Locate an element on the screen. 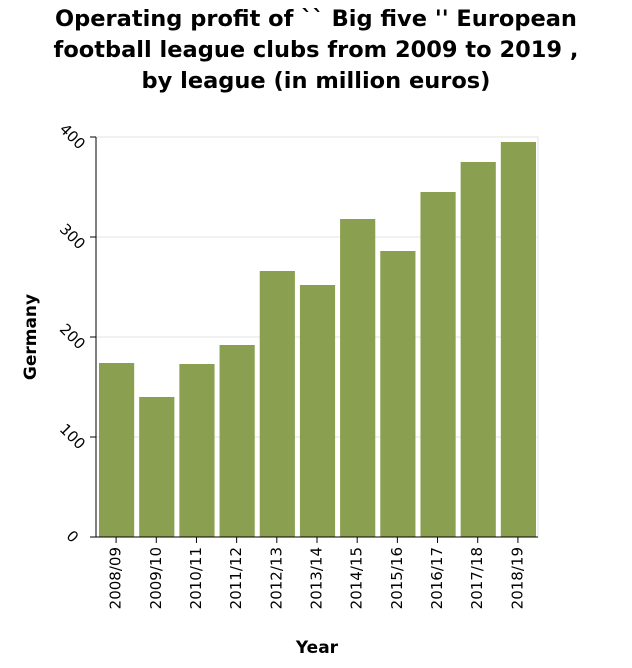  chart-title-line-3: by league (in million euros) is located at coordinates (316, 81).